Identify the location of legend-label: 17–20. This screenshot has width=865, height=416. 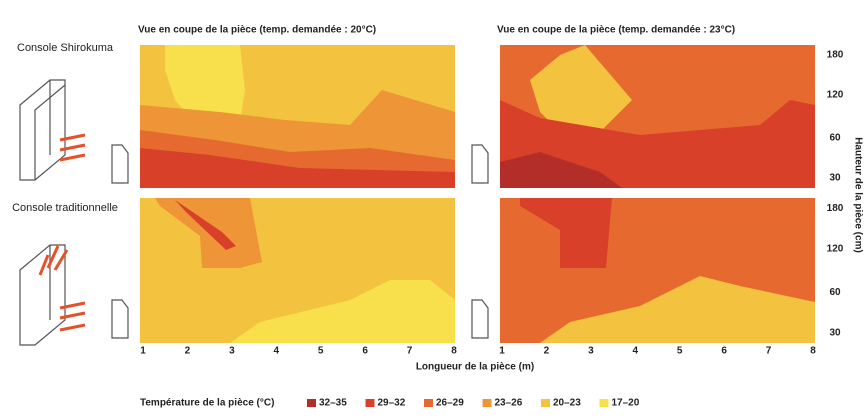
(626, 403).